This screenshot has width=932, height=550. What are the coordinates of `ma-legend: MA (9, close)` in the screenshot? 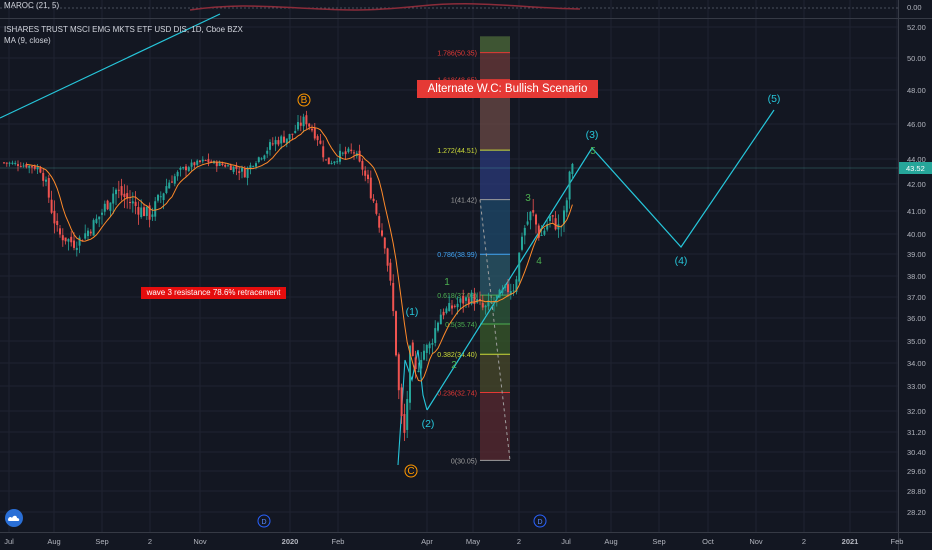 It's located at (27, 40).